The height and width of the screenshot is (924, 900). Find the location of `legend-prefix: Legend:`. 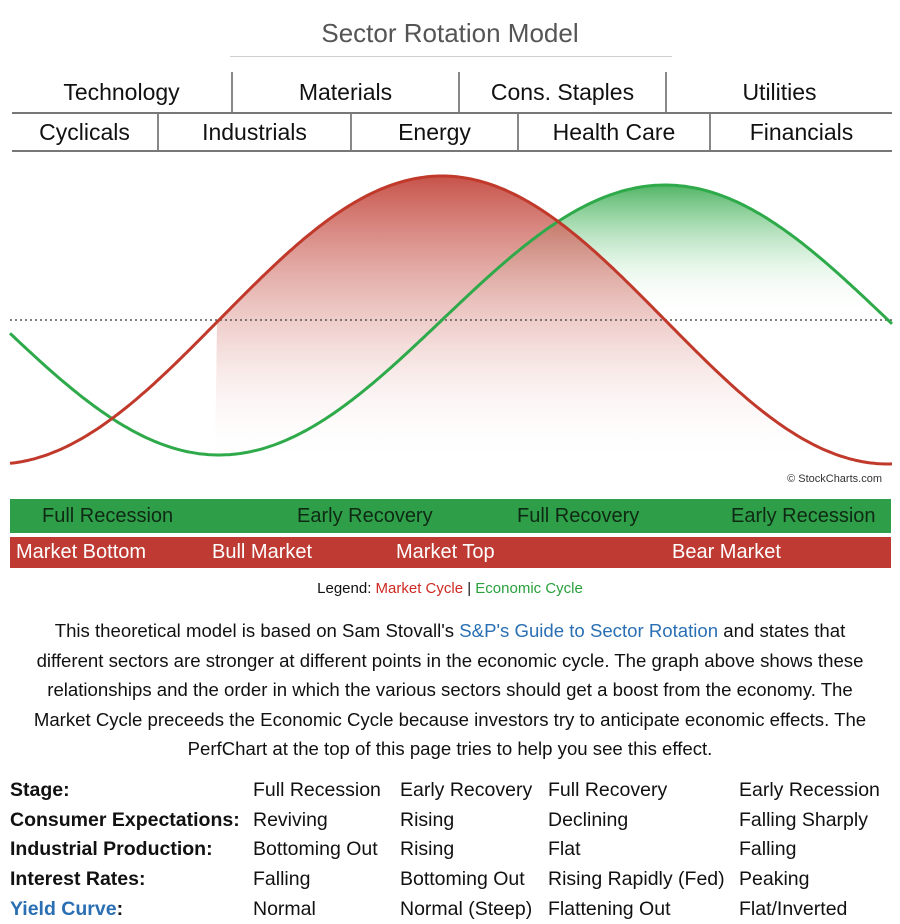

legend-prefix: Legend: is located at coordinates (346, 588).